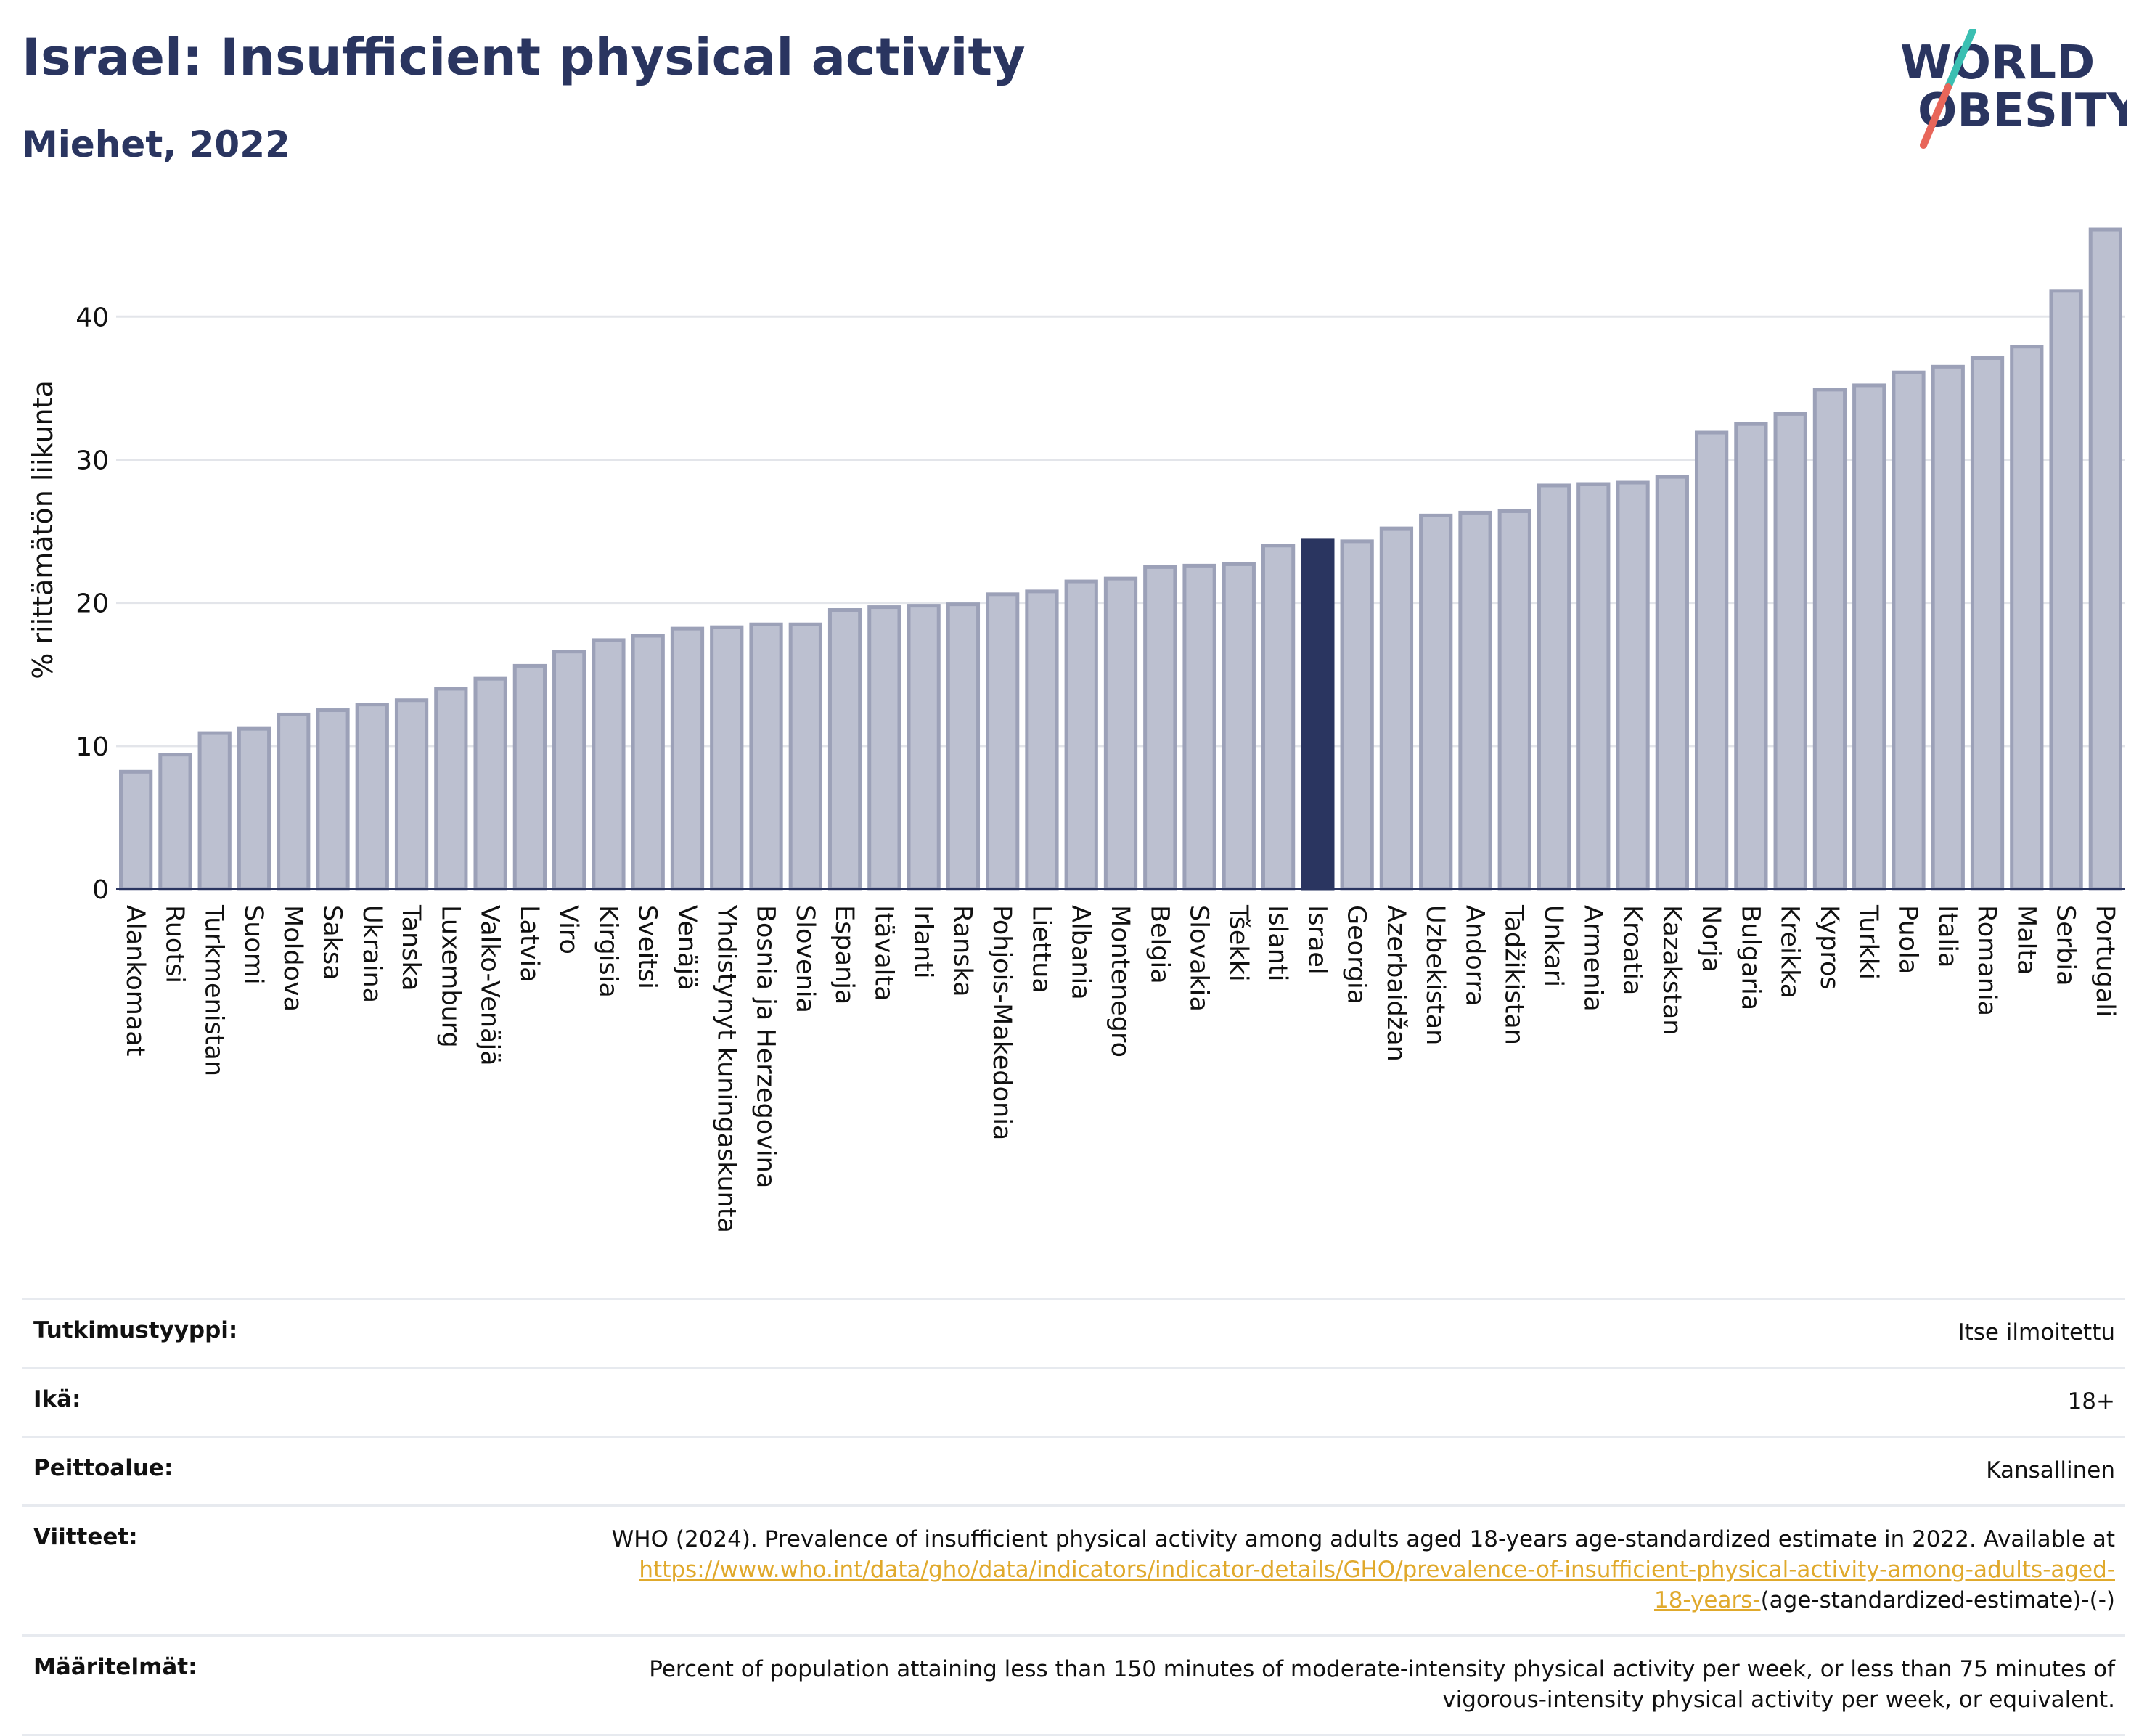  Describe the element at coordinates (174, 944) in the screenshot. I see `x-tick-label: Ruotsi` at that location.